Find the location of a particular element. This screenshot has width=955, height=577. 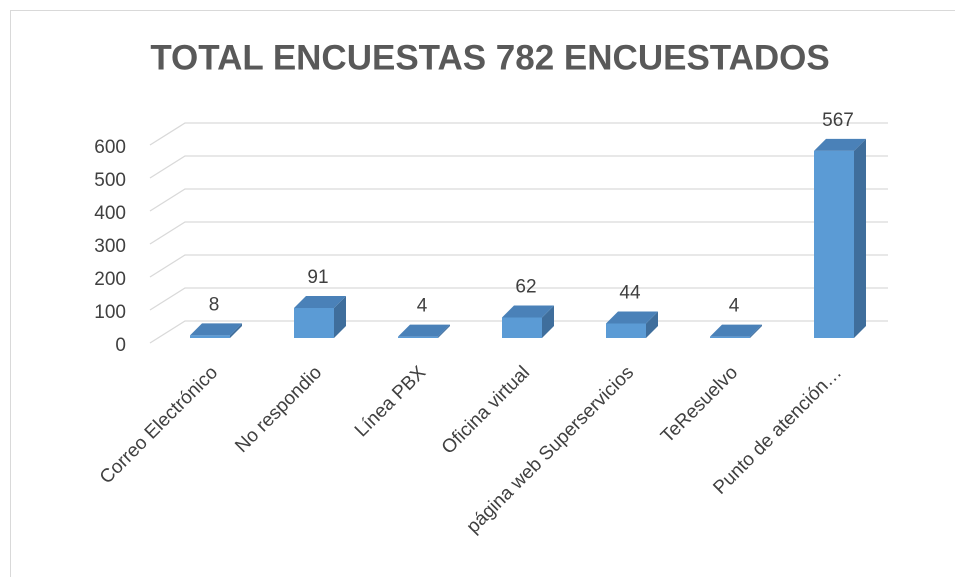

y-tick-label: 100 is located at coordinates (110, 312).